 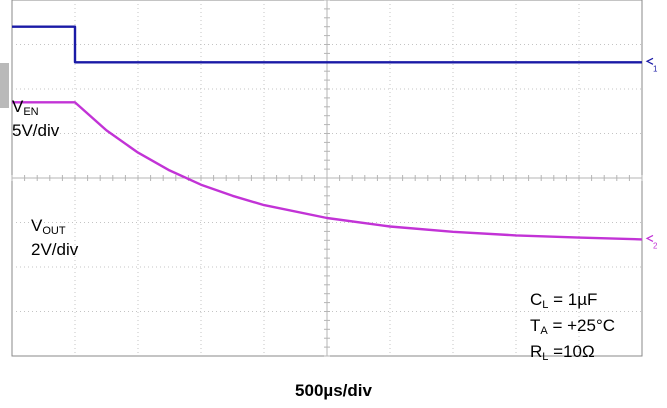 What do you see at coordinates (36, 130) in the screenshot?
I see `ven-scale-label: 5V/div` at bounding box center [36, 130].